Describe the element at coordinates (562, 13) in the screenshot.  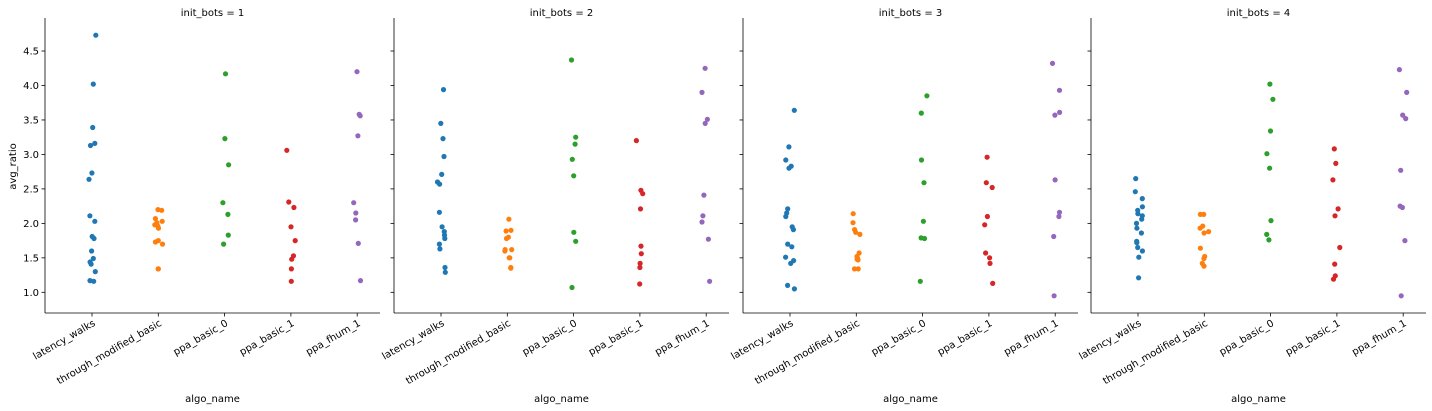
I see `facet-title: init_bots = 2` at that location.